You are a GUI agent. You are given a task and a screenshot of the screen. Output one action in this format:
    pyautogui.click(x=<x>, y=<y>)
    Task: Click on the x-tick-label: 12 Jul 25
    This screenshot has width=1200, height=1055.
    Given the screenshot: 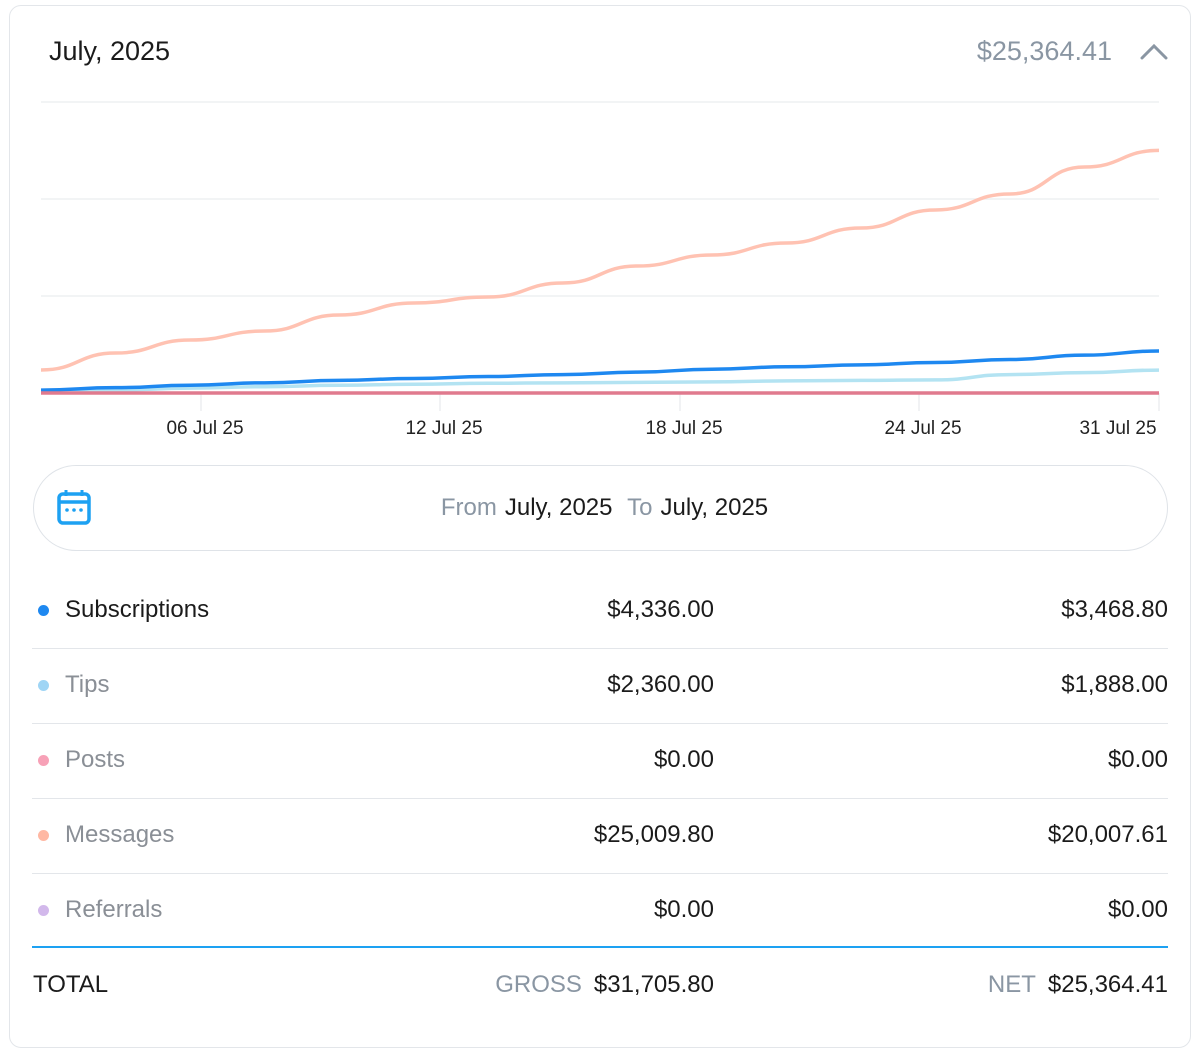 What is the action you would take?
    pyautogui.click(x=444, y=428)
    